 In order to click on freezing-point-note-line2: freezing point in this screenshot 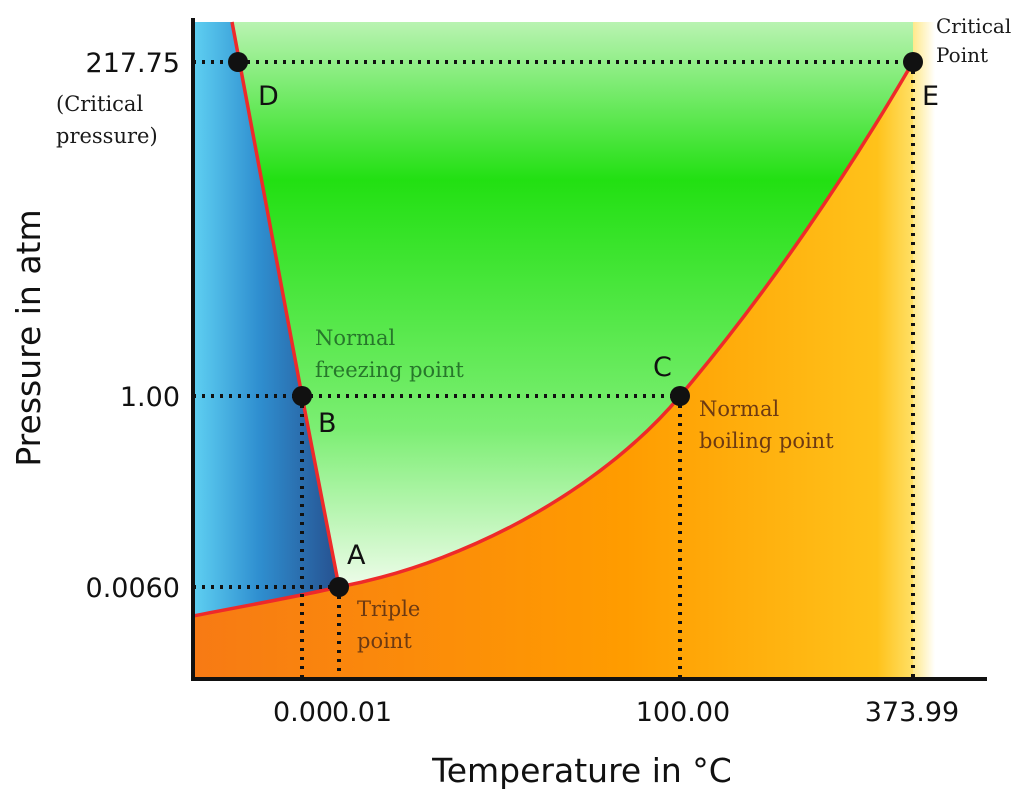, I will do `click(389, 370)`.